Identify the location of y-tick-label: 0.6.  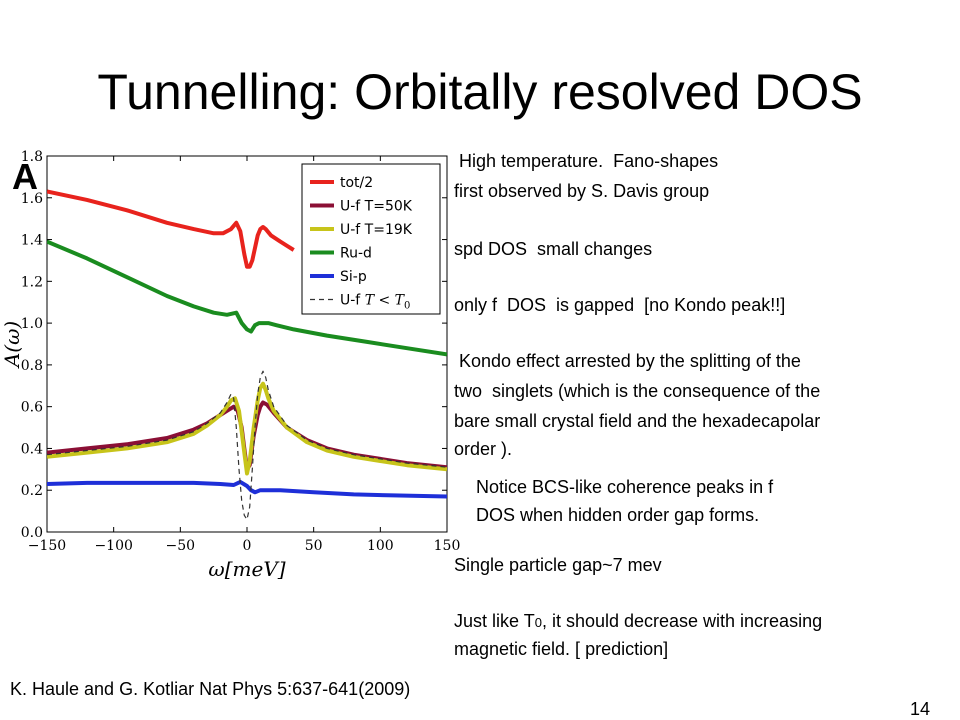
(32, 408).